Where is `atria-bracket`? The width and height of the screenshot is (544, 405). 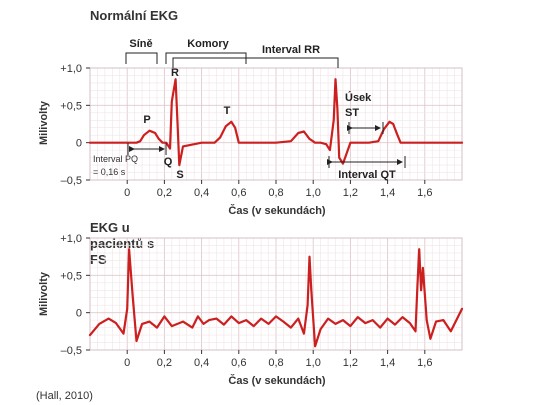 atria-bracket is located at coordinates (141, 58).